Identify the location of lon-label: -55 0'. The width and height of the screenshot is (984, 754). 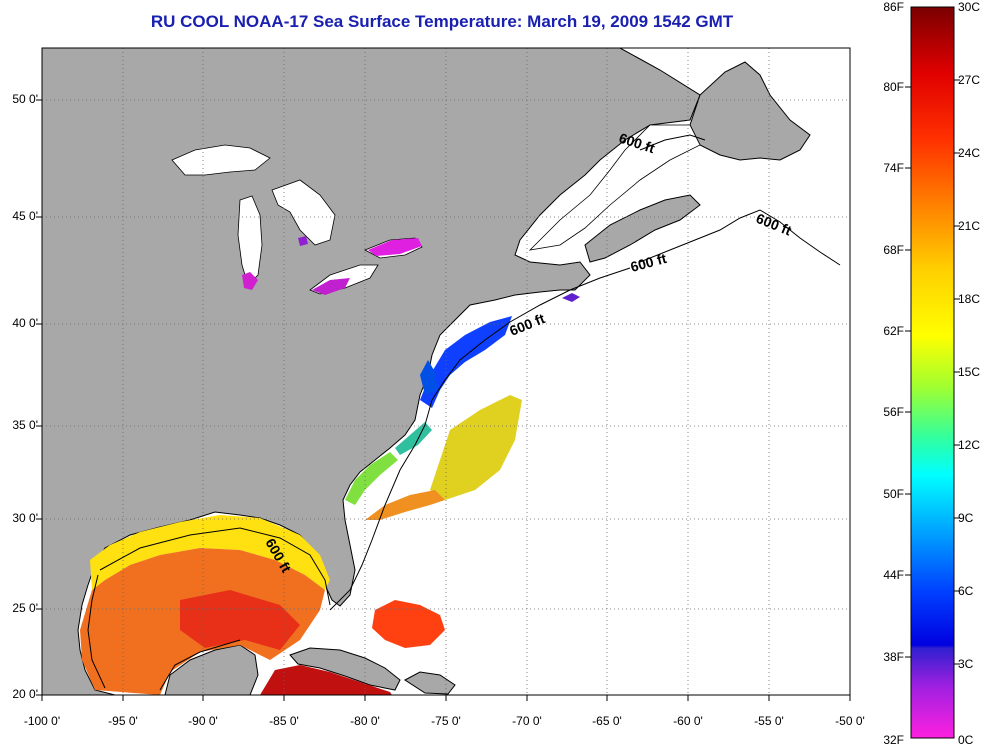
(769, 721).